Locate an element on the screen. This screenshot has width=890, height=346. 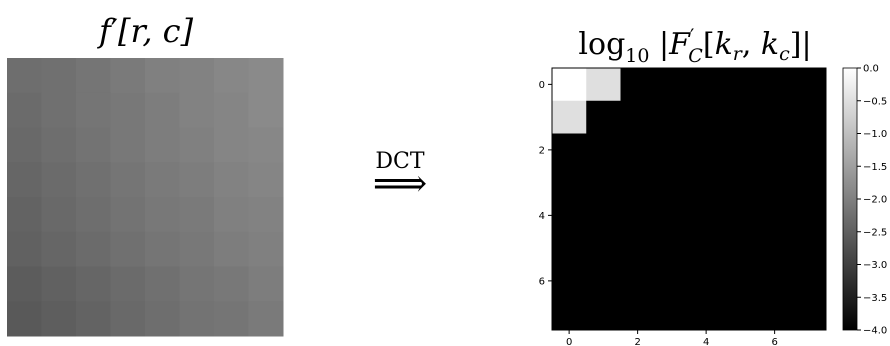
colorbar-tick-label: −3.0 is located at coordinates (875, 265).